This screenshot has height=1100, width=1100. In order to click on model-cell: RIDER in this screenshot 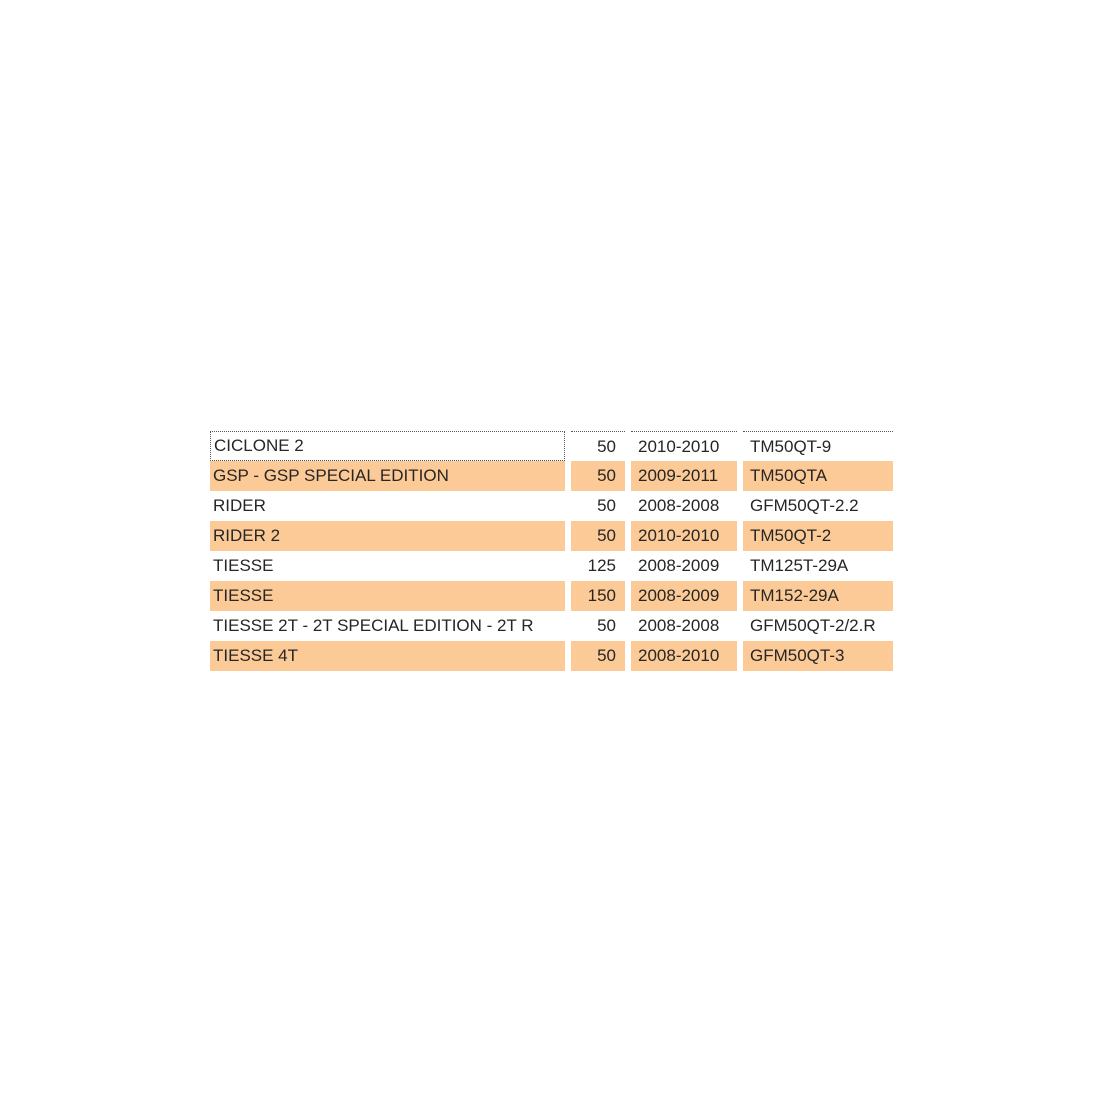, I will do `click(387, 506)`.